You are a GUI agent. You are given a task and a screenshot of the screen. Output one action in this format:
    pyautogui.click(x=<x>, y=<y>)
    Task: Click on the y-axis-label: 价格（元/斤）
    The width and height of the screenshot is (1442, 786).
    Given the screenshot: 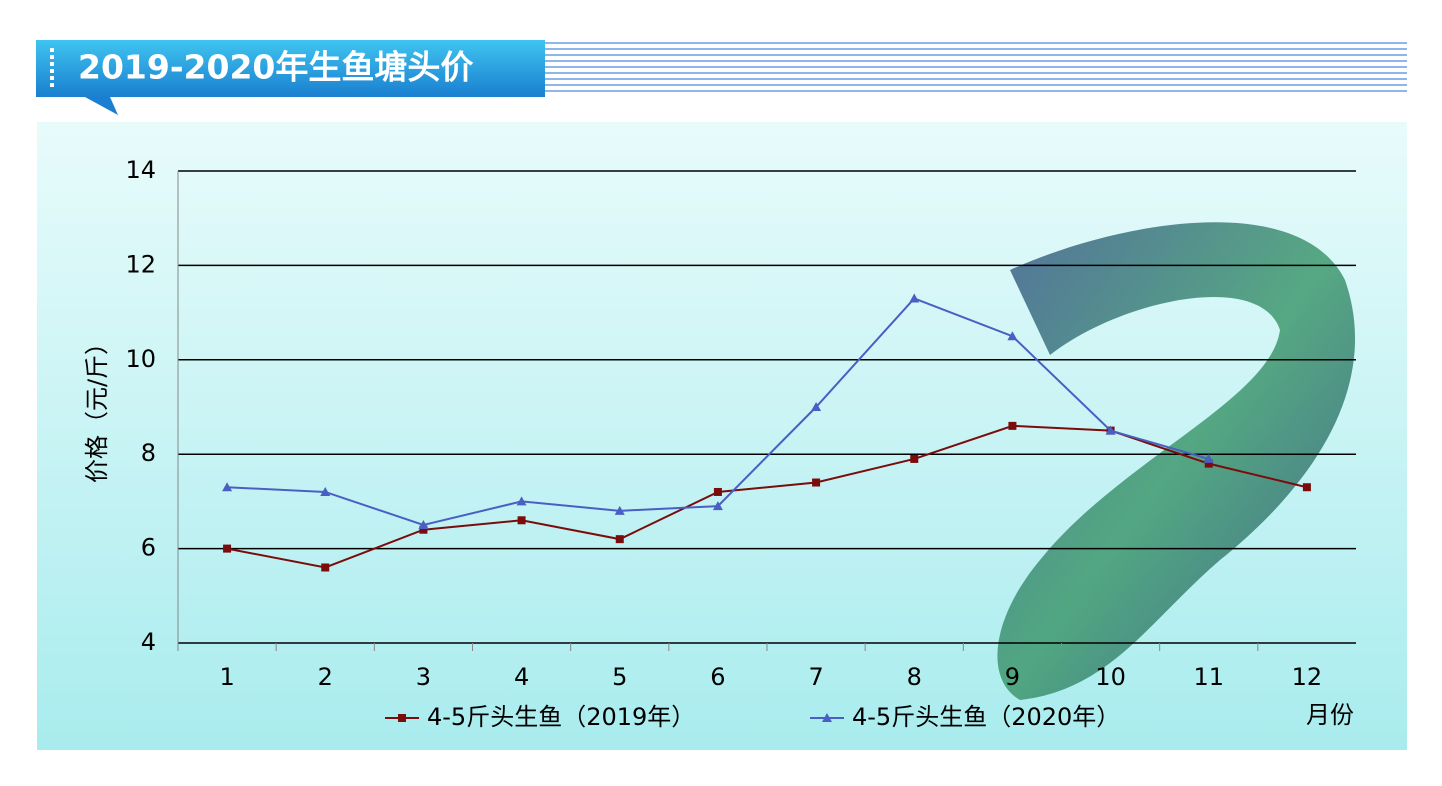 What is the action you would take?
    pyautogui.click(x=97, y=407)
    